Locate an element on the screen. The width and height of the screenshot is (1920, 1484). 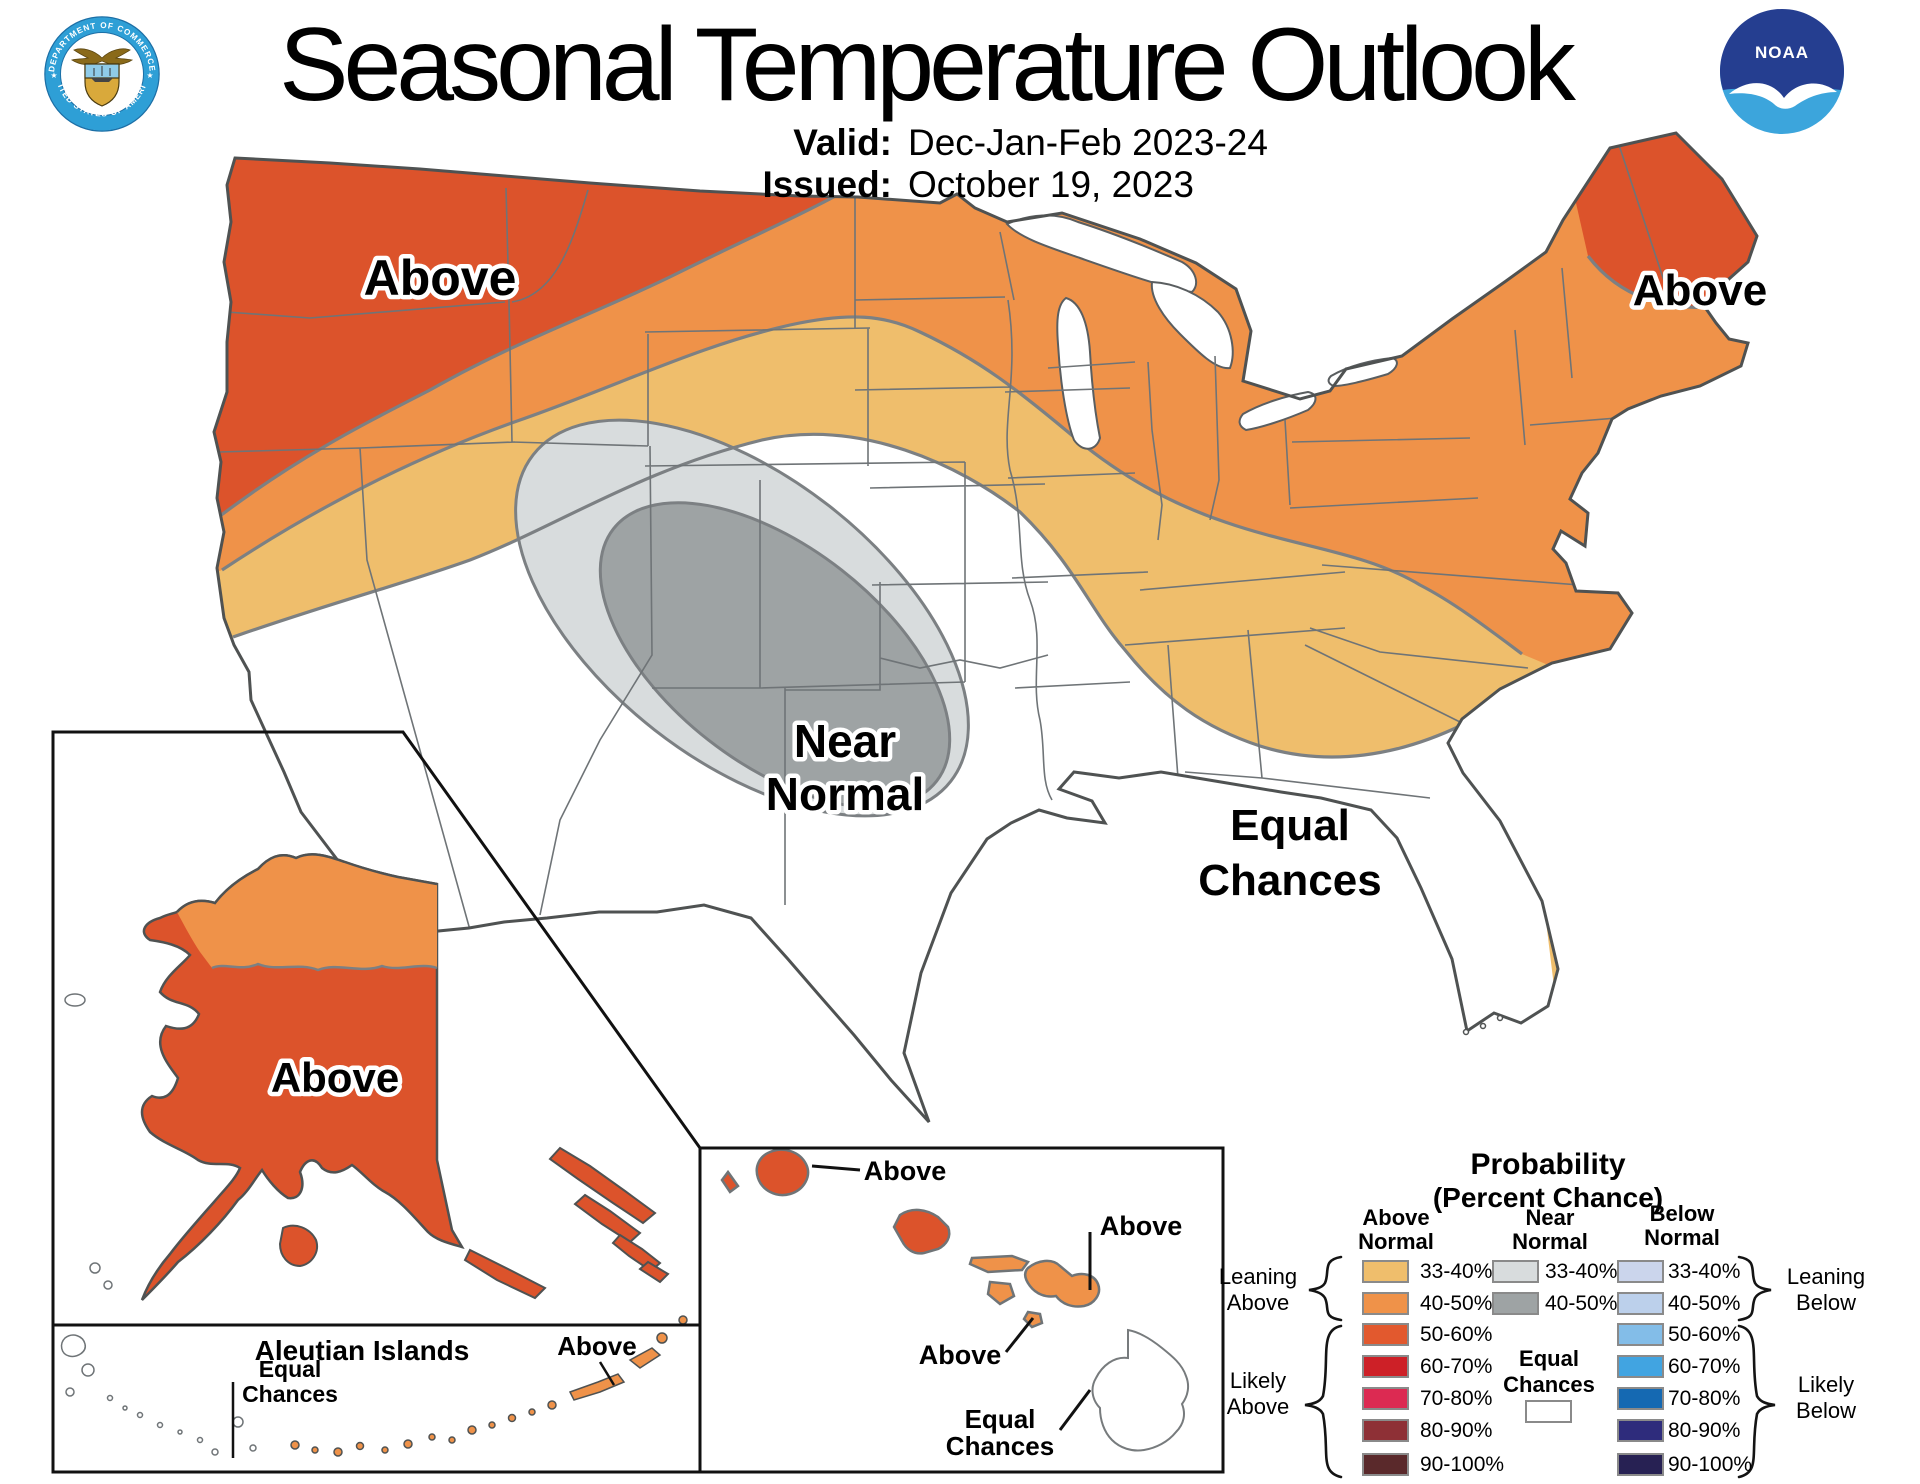
noaa-logo-dark-field is located at coordinates (1782, 57).